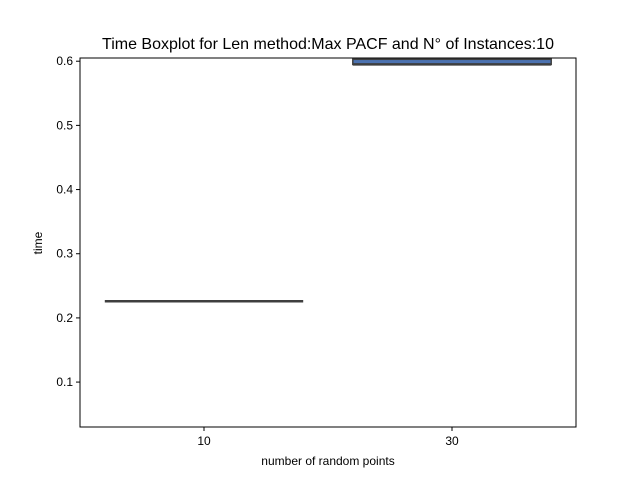 Image resolution: width=640 pixels, height=485 pixels. Describe the element at coordinates (64, 254) in the screenshot. I see `y-tick-label: 0.3` at that location.